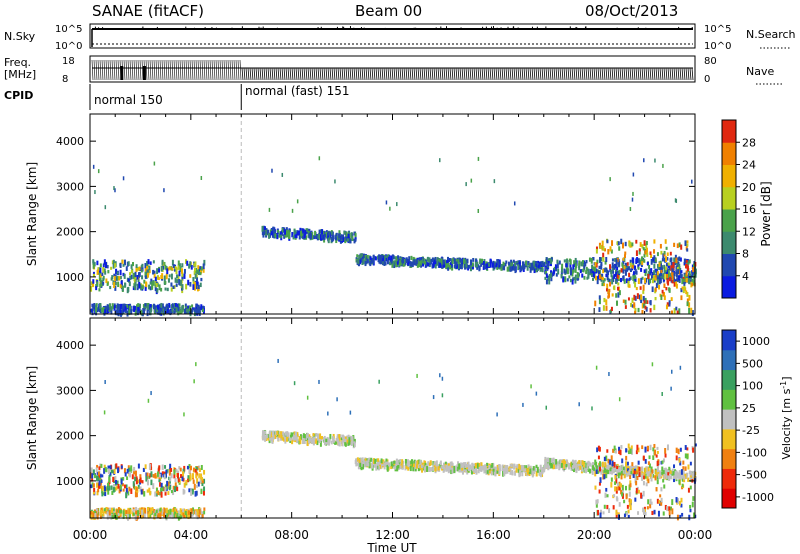 This screenshot has width=800, height=554. What do you see at coordinates (766, 213) in the screenshot?
I see `power-colorbar-label: Power [dB]` at bounding box center [766, 213].